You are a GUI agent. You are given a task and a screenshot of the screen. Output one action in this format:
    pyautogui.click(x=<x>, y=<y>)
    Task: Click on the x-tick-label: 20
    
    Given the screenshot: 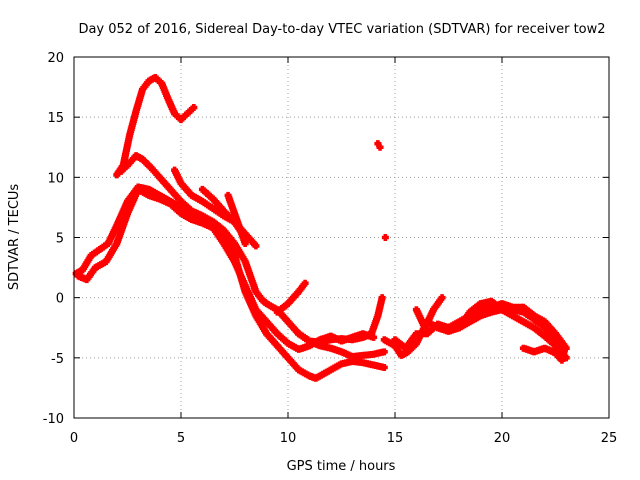 What is the action you would take?
    pyautogui.click(x=502, y=438)
    